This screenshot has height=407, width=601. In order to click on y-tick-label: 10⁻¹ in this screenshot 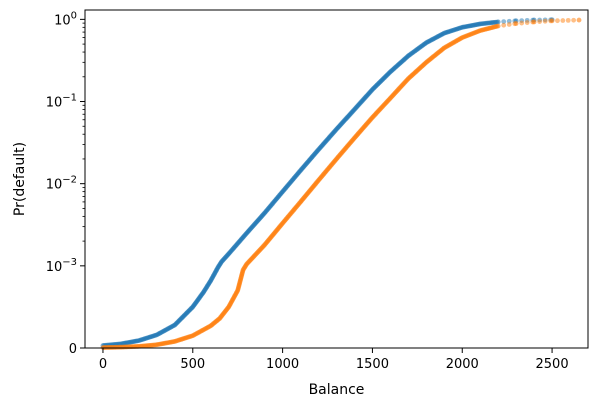, I will do `click(61, 102)`.